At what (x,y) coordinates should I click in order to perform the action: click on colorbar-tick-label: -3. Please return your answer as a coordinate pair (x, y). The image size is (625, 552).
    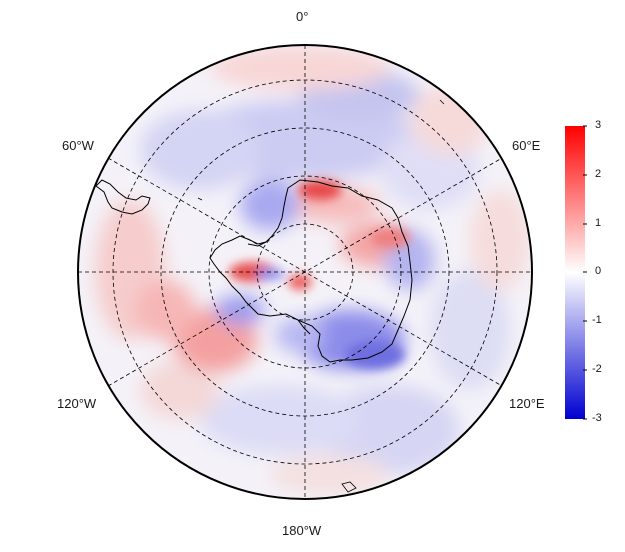
    Looking at the image, I should click on (597, 418).